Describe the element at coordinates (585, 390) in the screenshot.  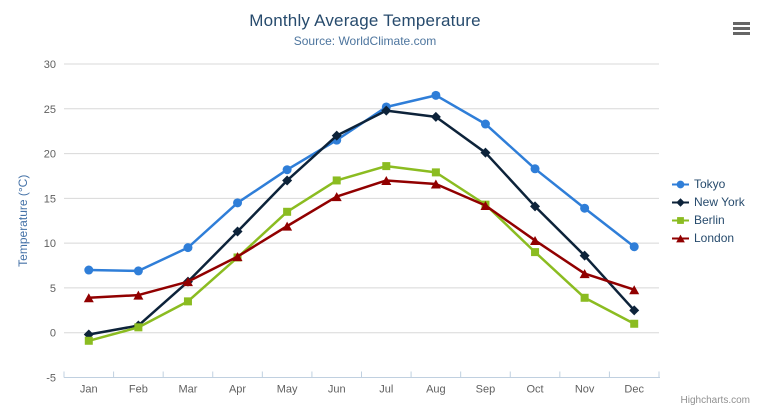
I see `x-axis-label: Nov` at that location.